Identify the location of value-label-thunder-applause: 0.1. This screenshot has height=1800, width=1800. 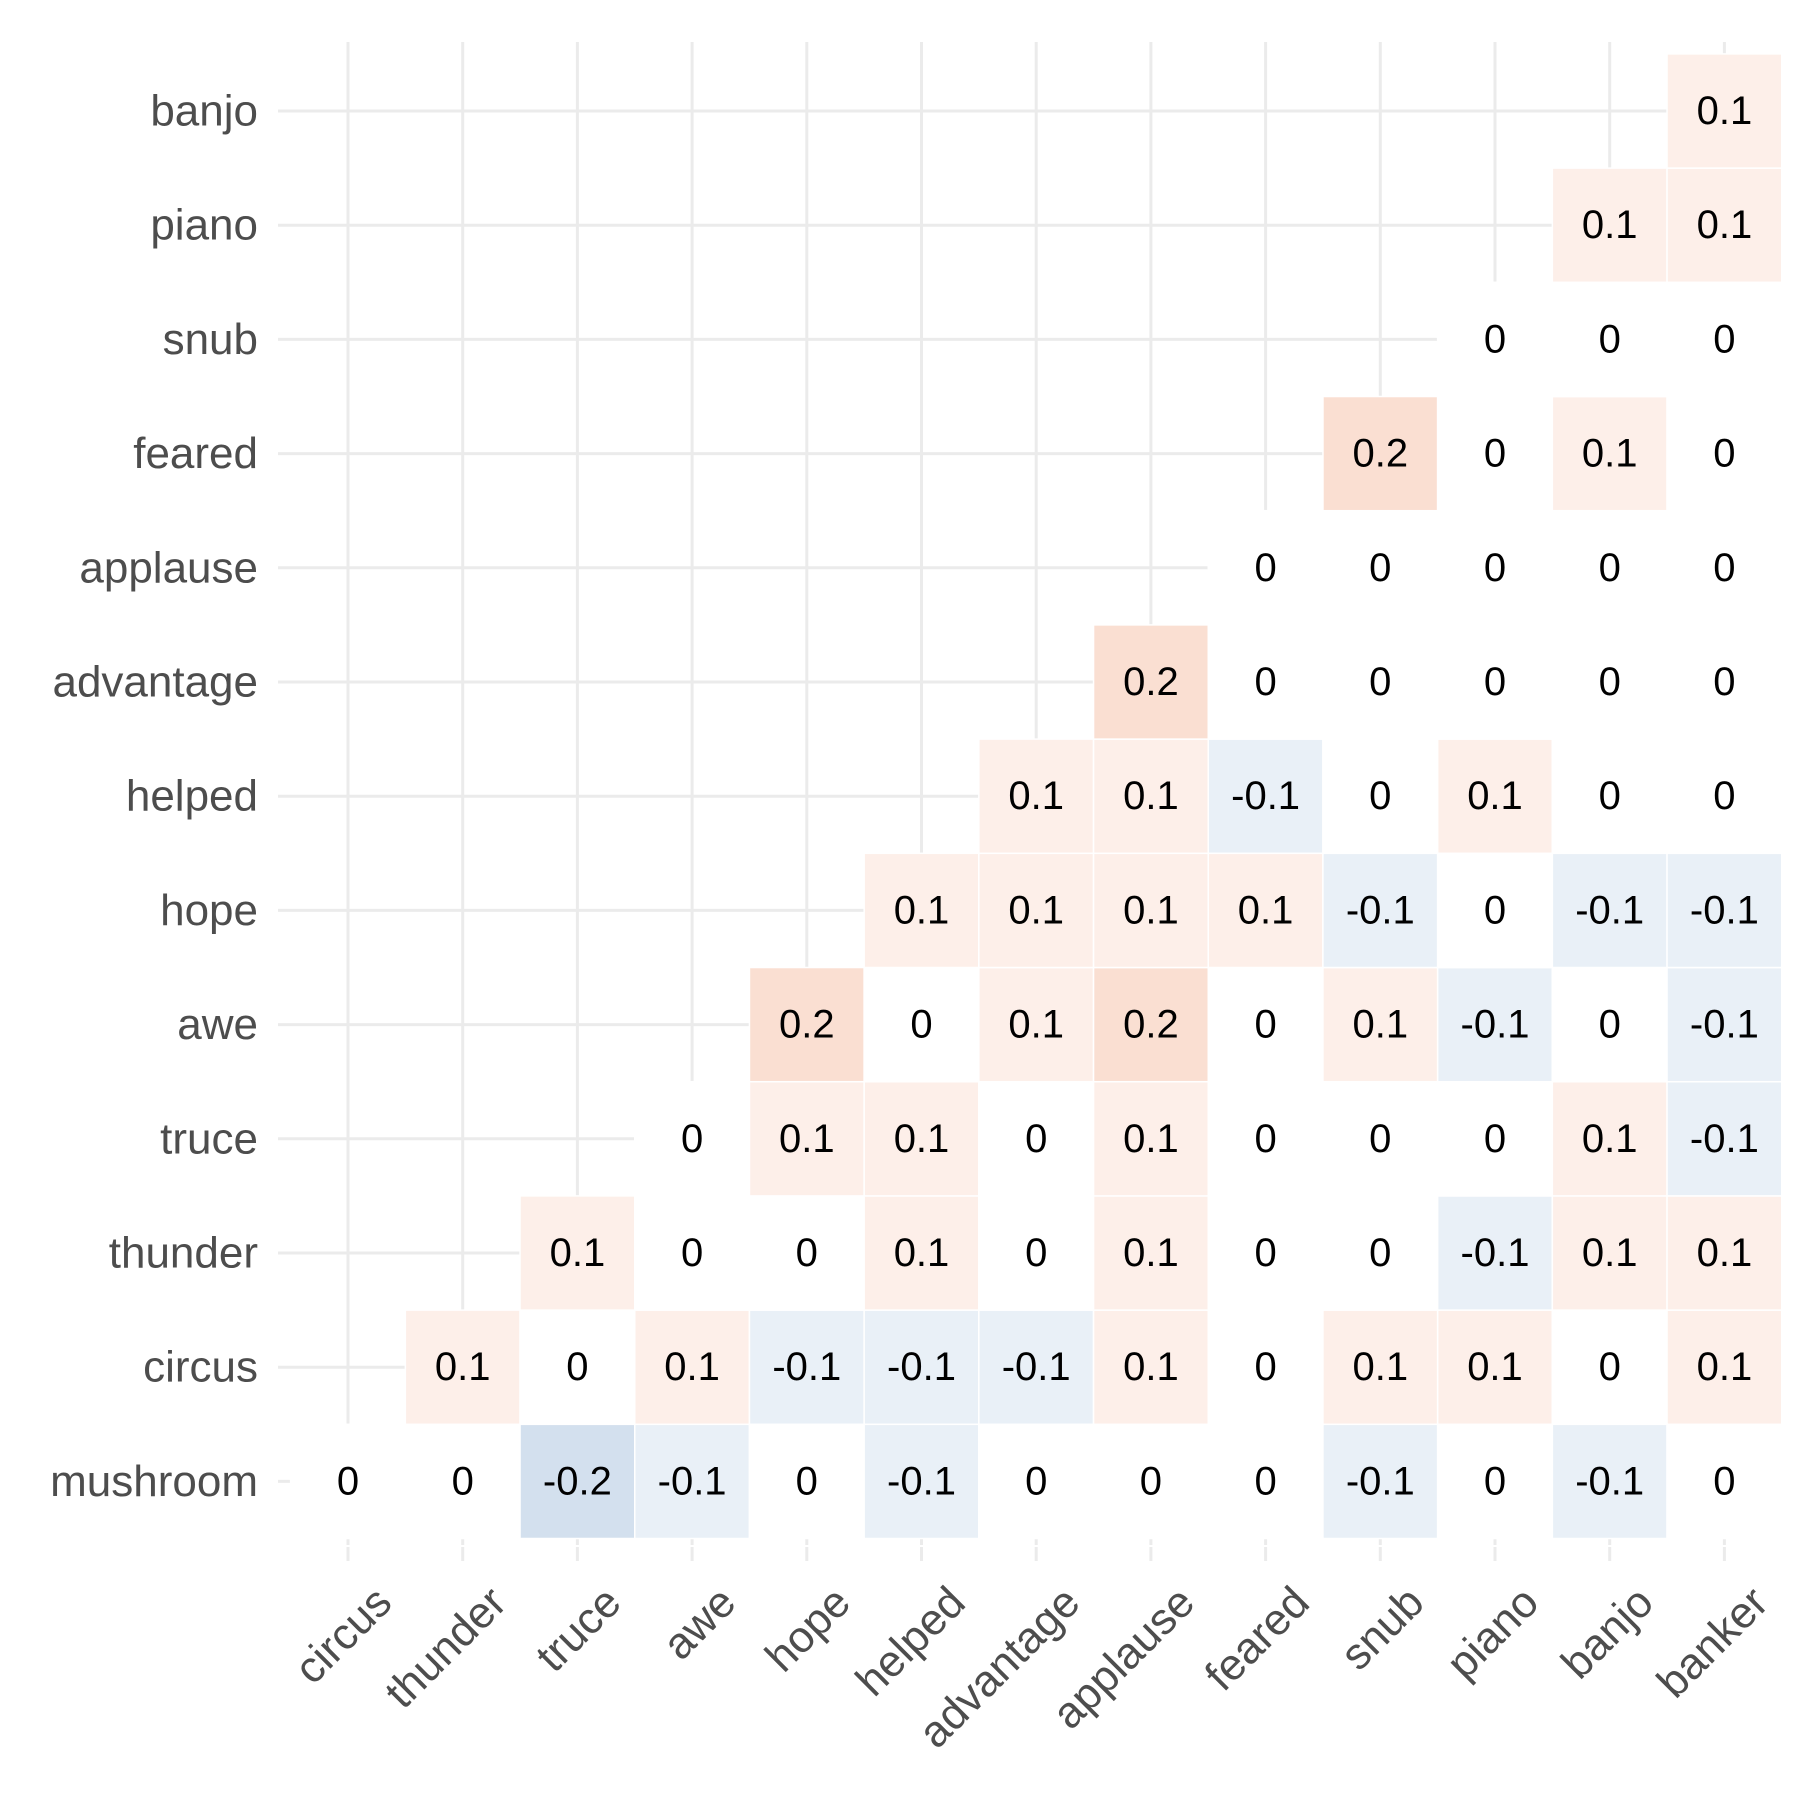
(1151, 1253).